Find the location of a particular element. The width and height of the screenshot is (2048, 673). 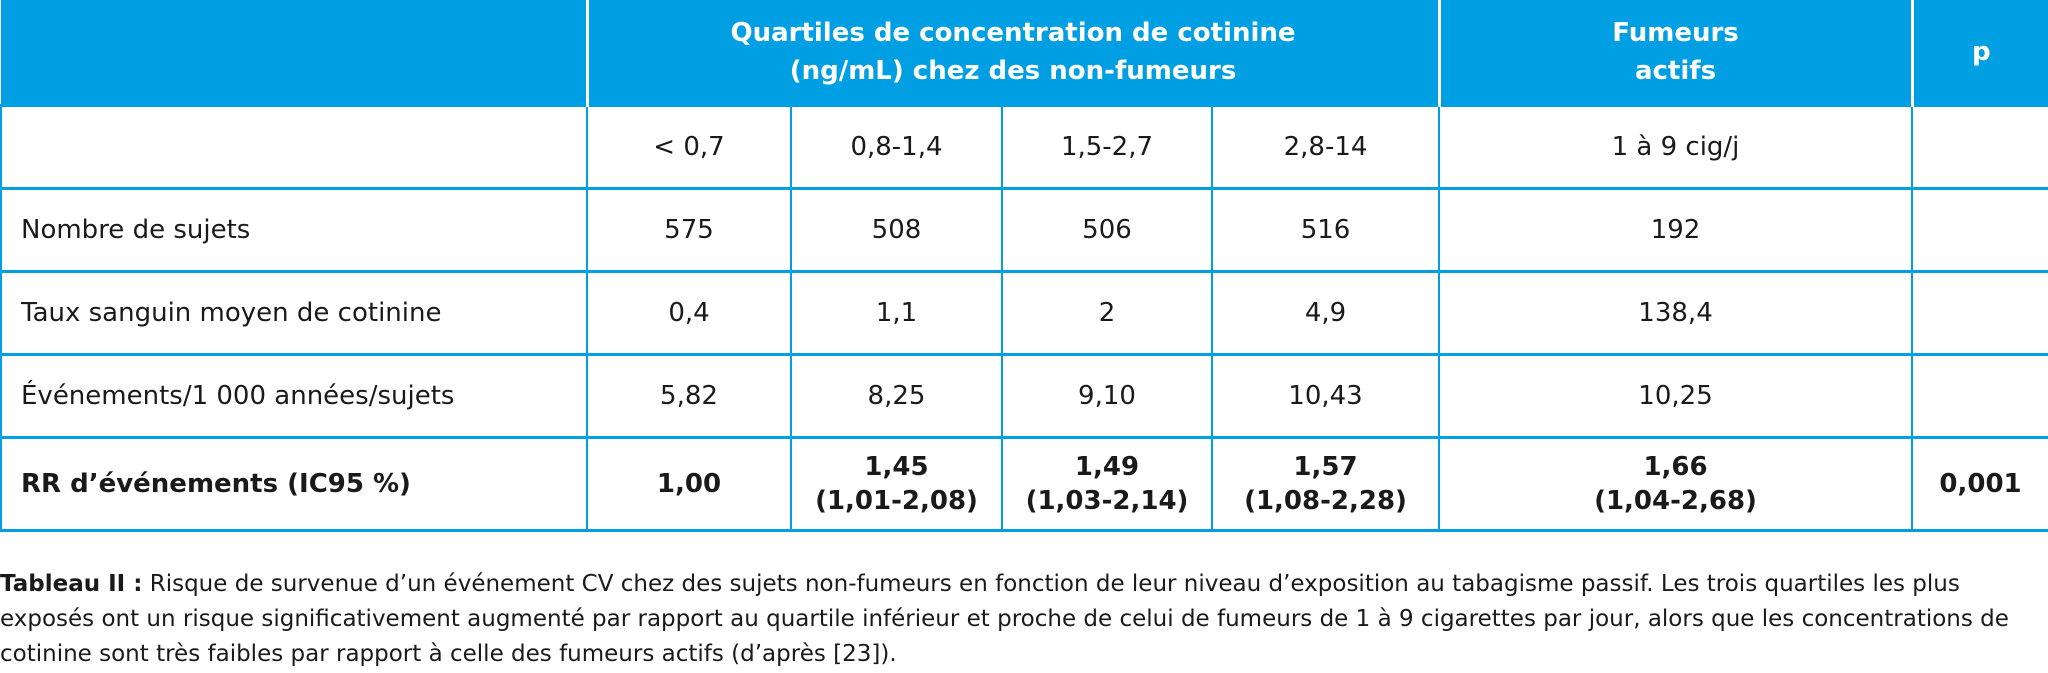

row-label: Taux sanguin moyen de cotinine is located at coordinates (294, 313).